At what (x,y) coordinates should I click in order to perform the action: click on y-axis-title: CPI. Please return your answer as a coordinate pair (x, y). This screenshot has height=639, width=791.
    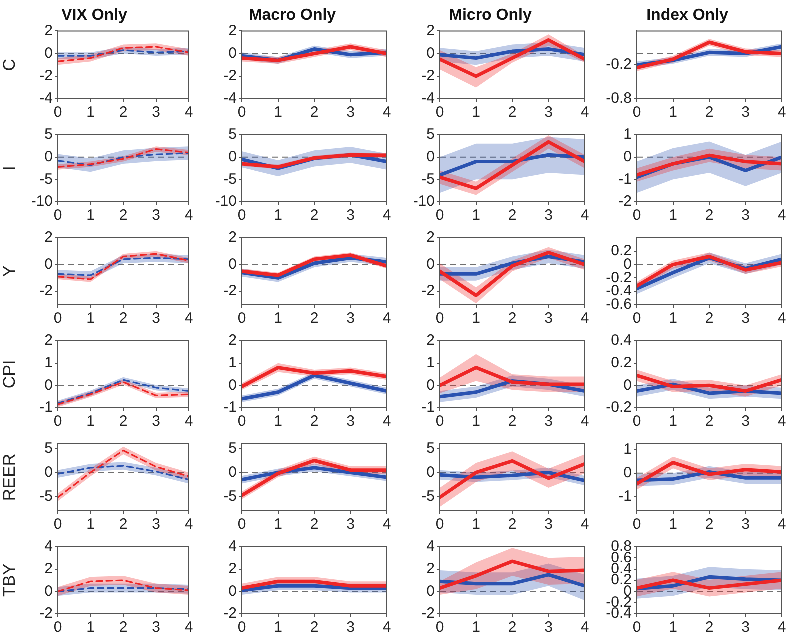
    Looking at the image, I should click on (9, 374).